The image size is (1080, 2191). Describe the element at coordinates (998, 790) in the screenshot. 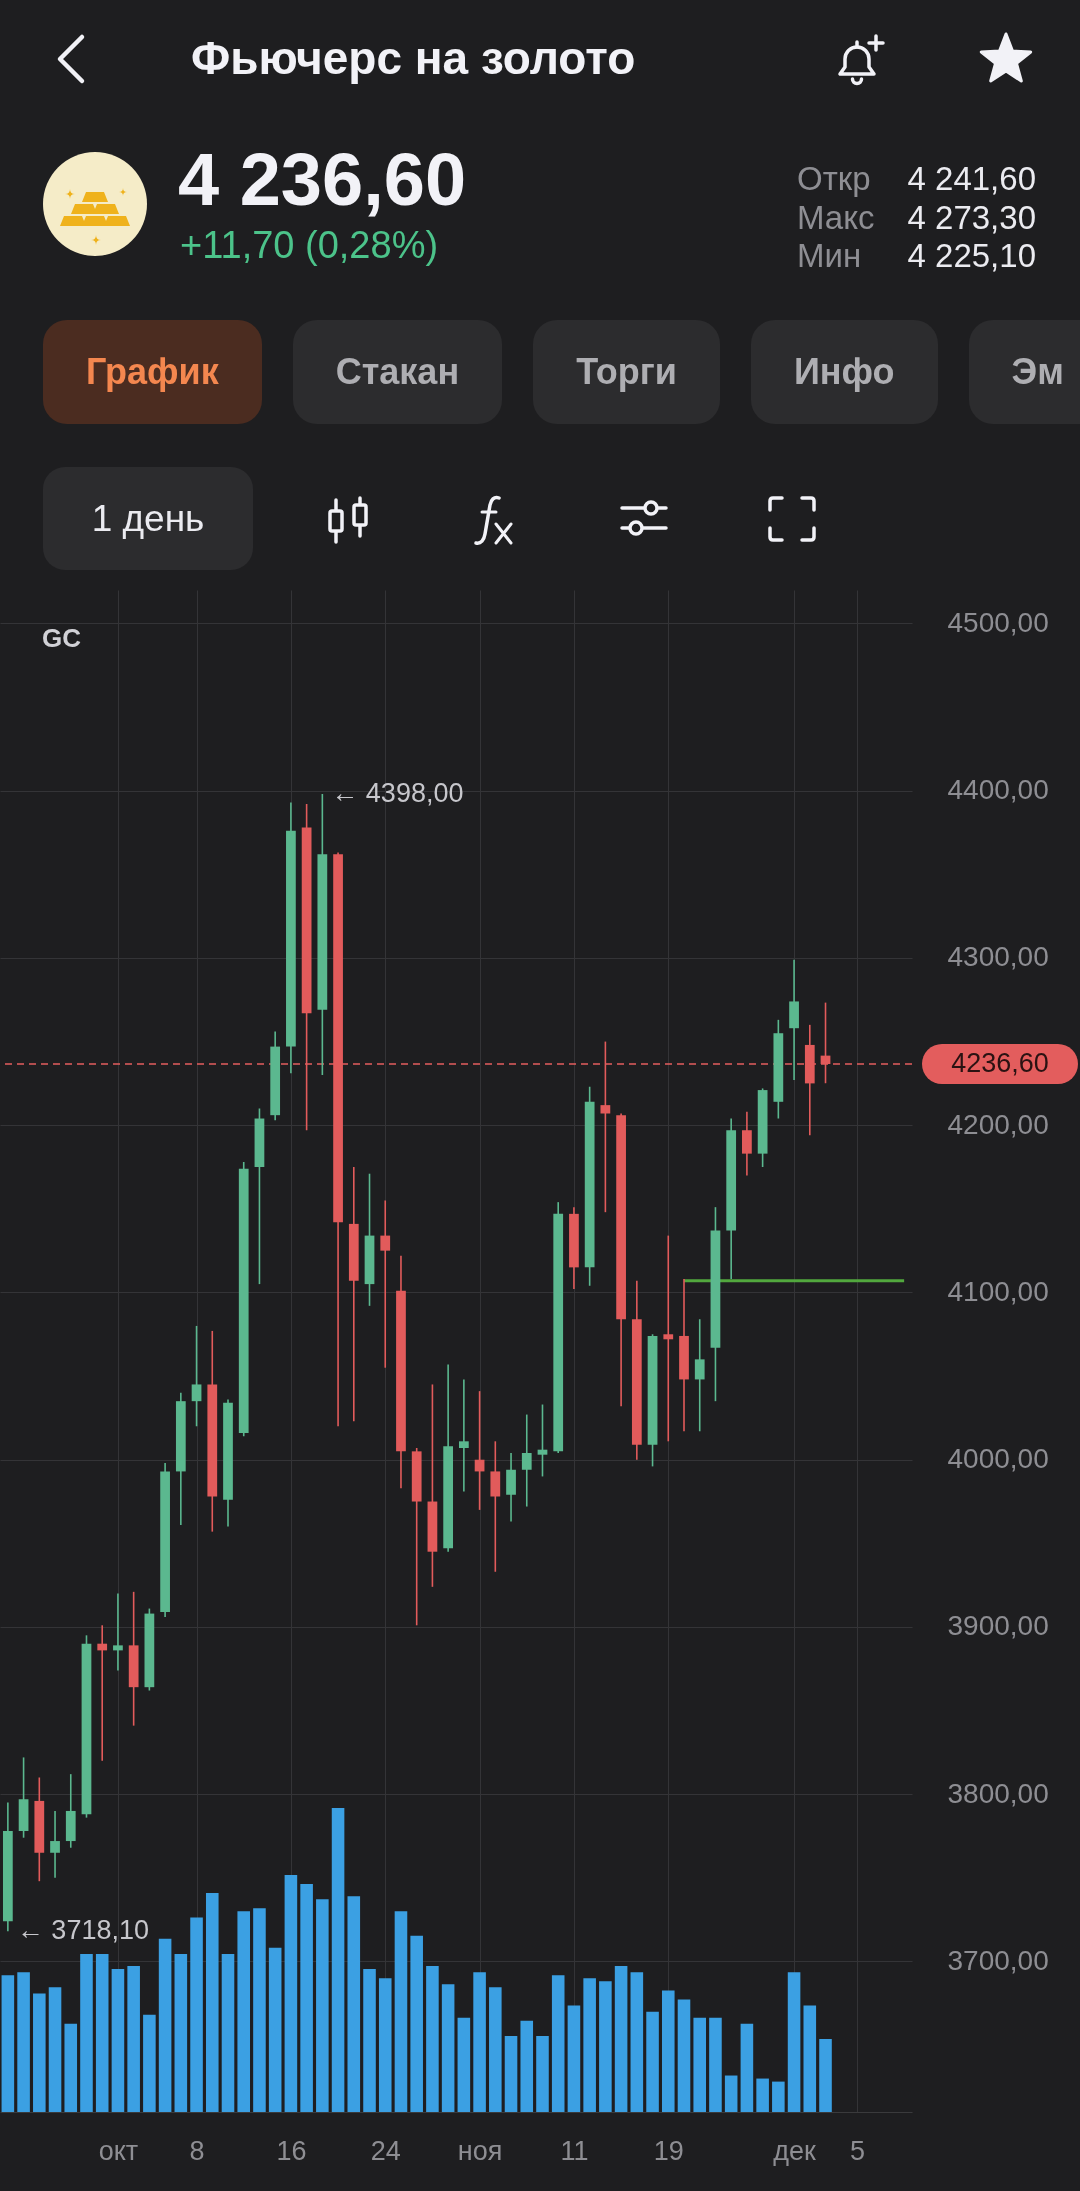

I see `y-tick-label: 4400,00` at that location.